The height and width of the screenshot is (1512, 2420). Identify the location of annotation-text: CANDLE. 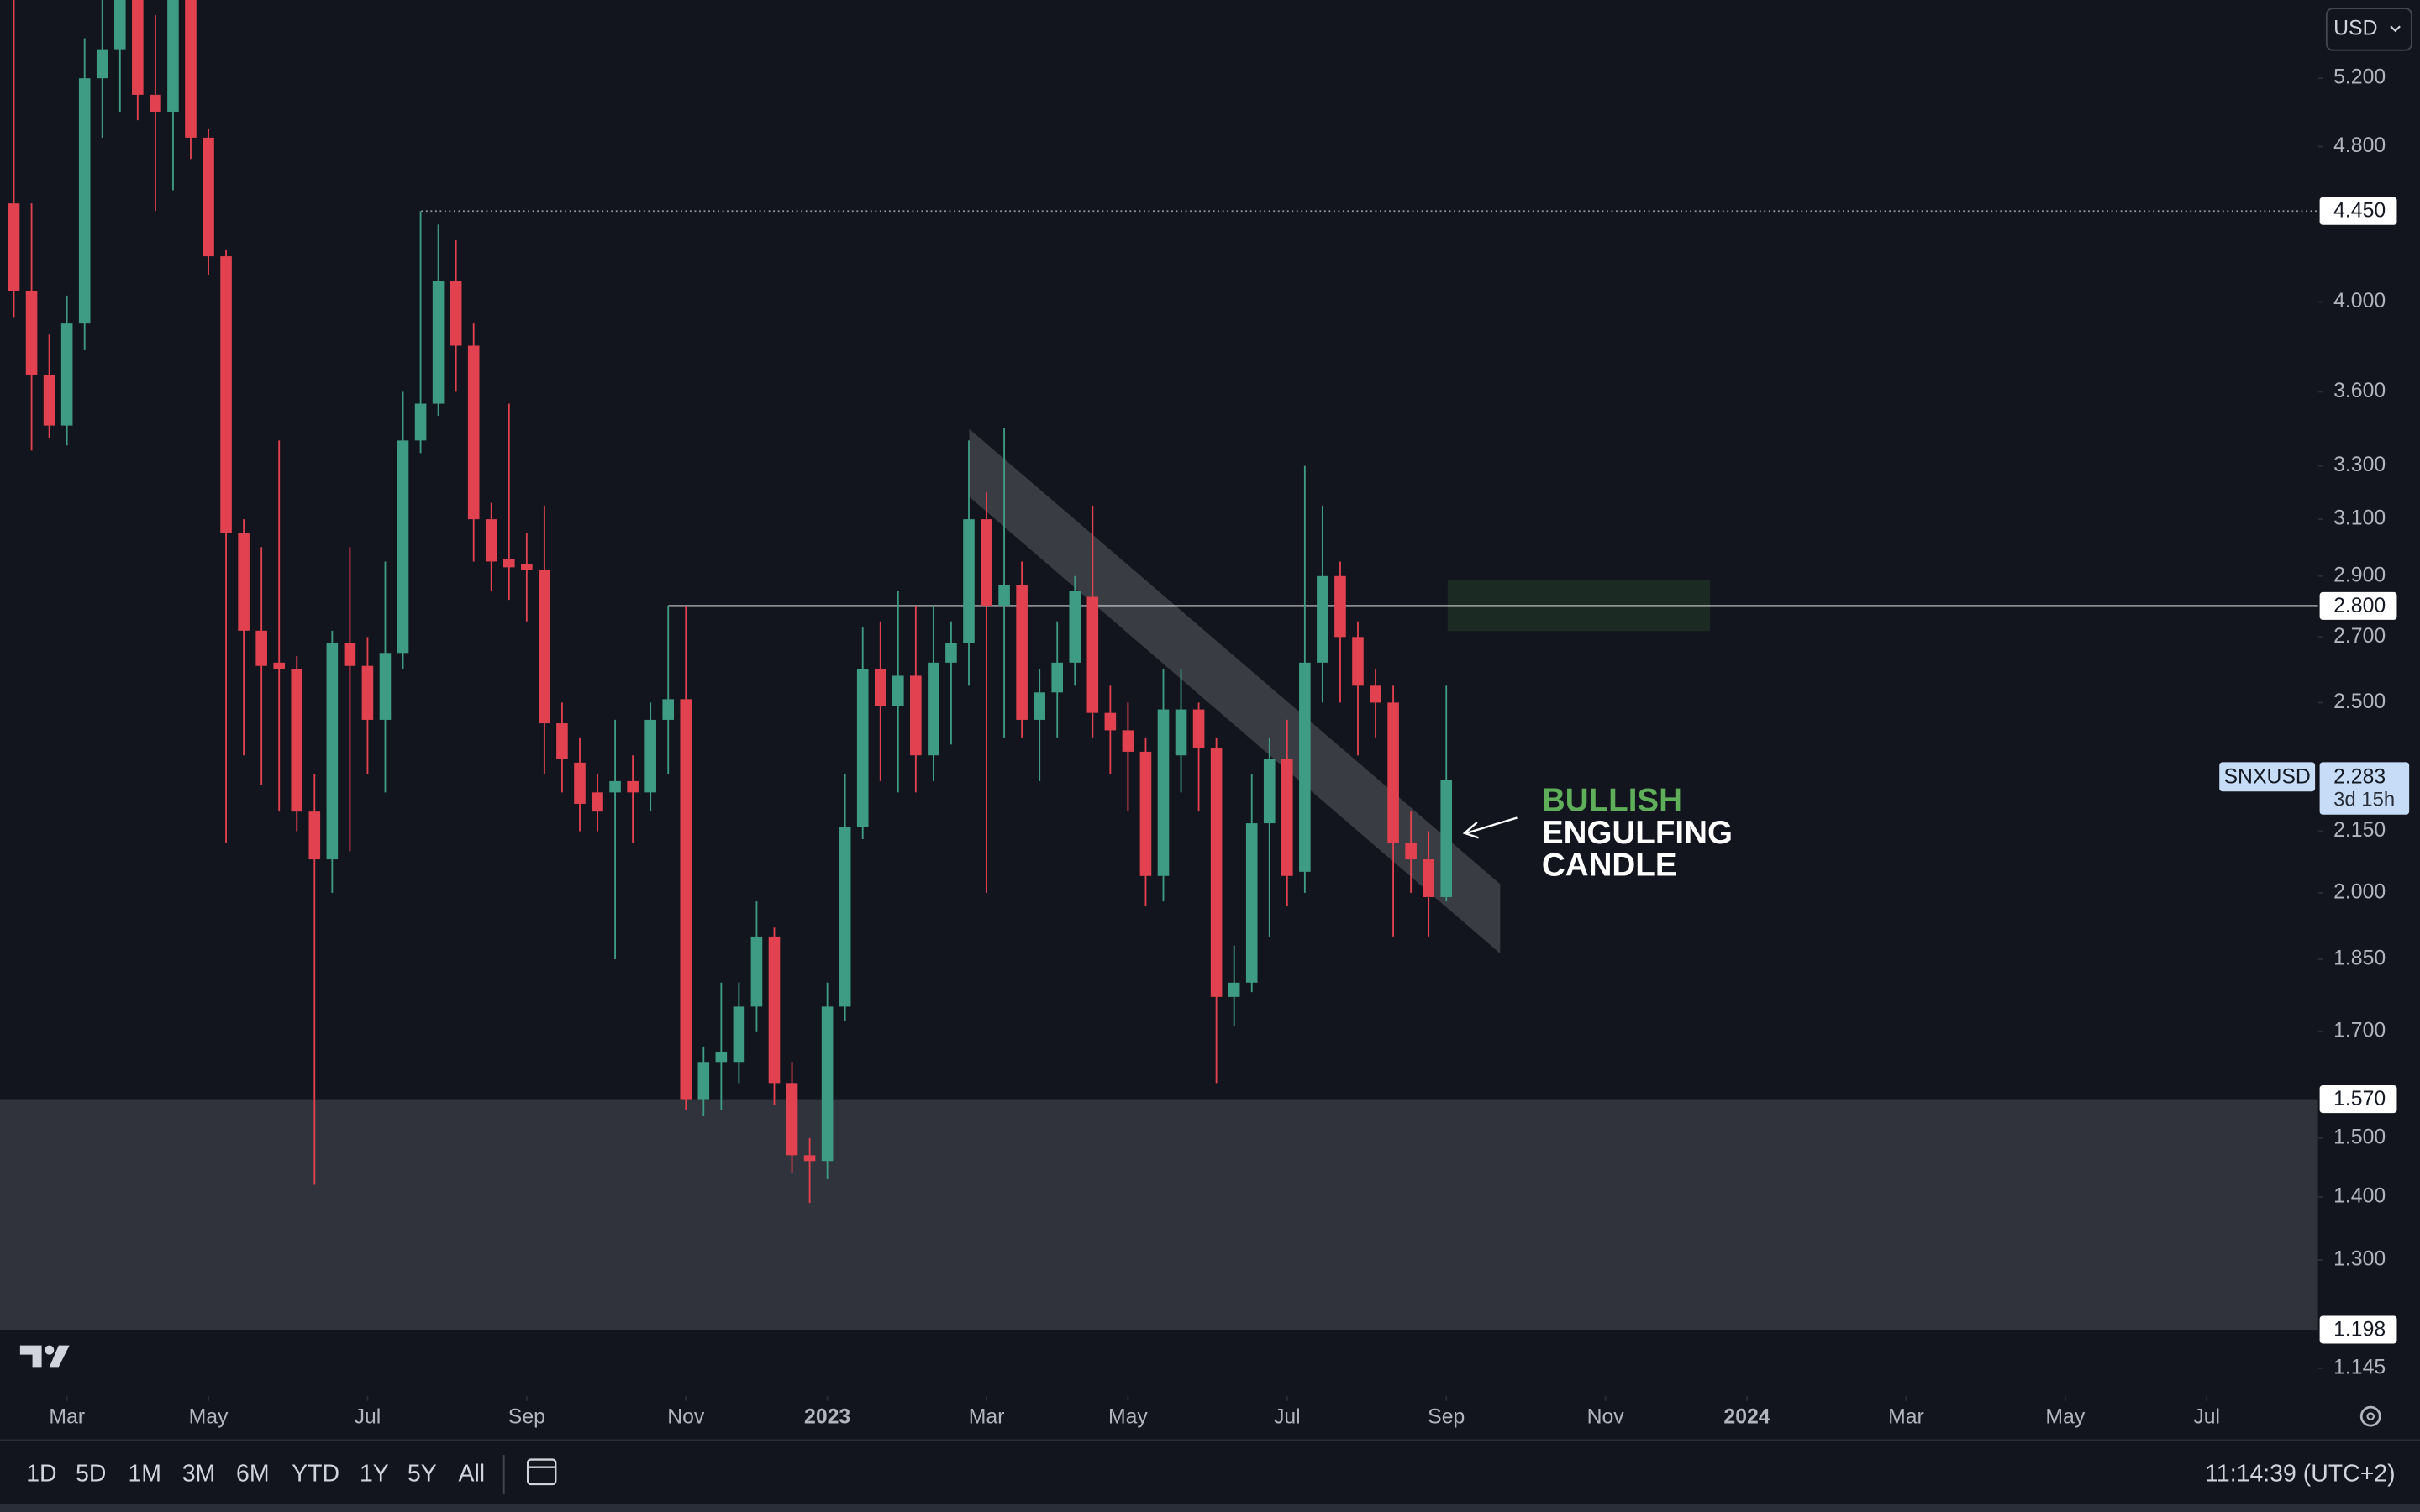
(1609, 865).